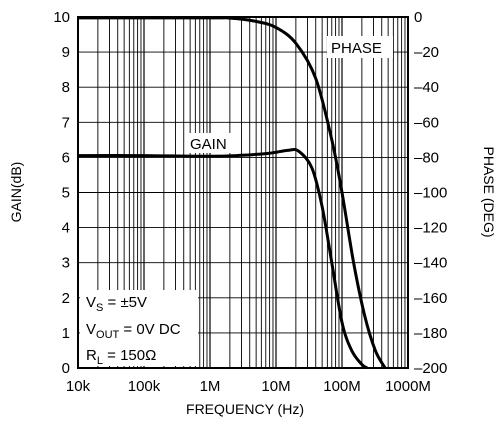 The width and height of the screenshot is (502, 421). Describe the element at coordinates (408, 386) in the screenshot. I see `x-tick-label: 1000M` at that location.